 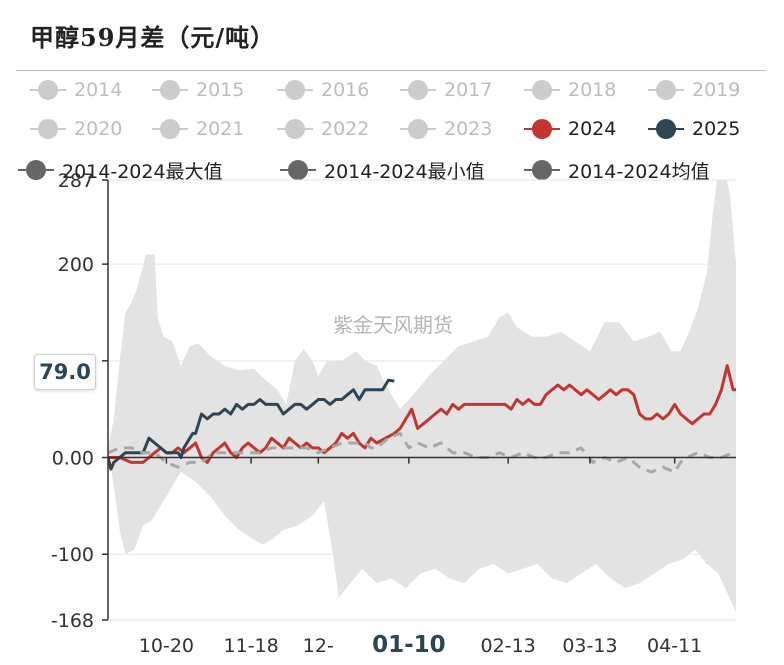 I want to click on legend-label: 2016, so click(x=345, y=90).